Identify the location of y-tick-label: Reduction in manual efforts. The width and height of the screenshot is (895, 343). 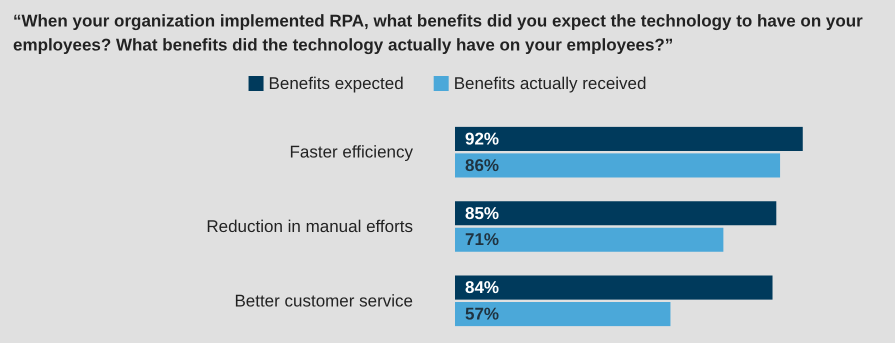
(309, 226).